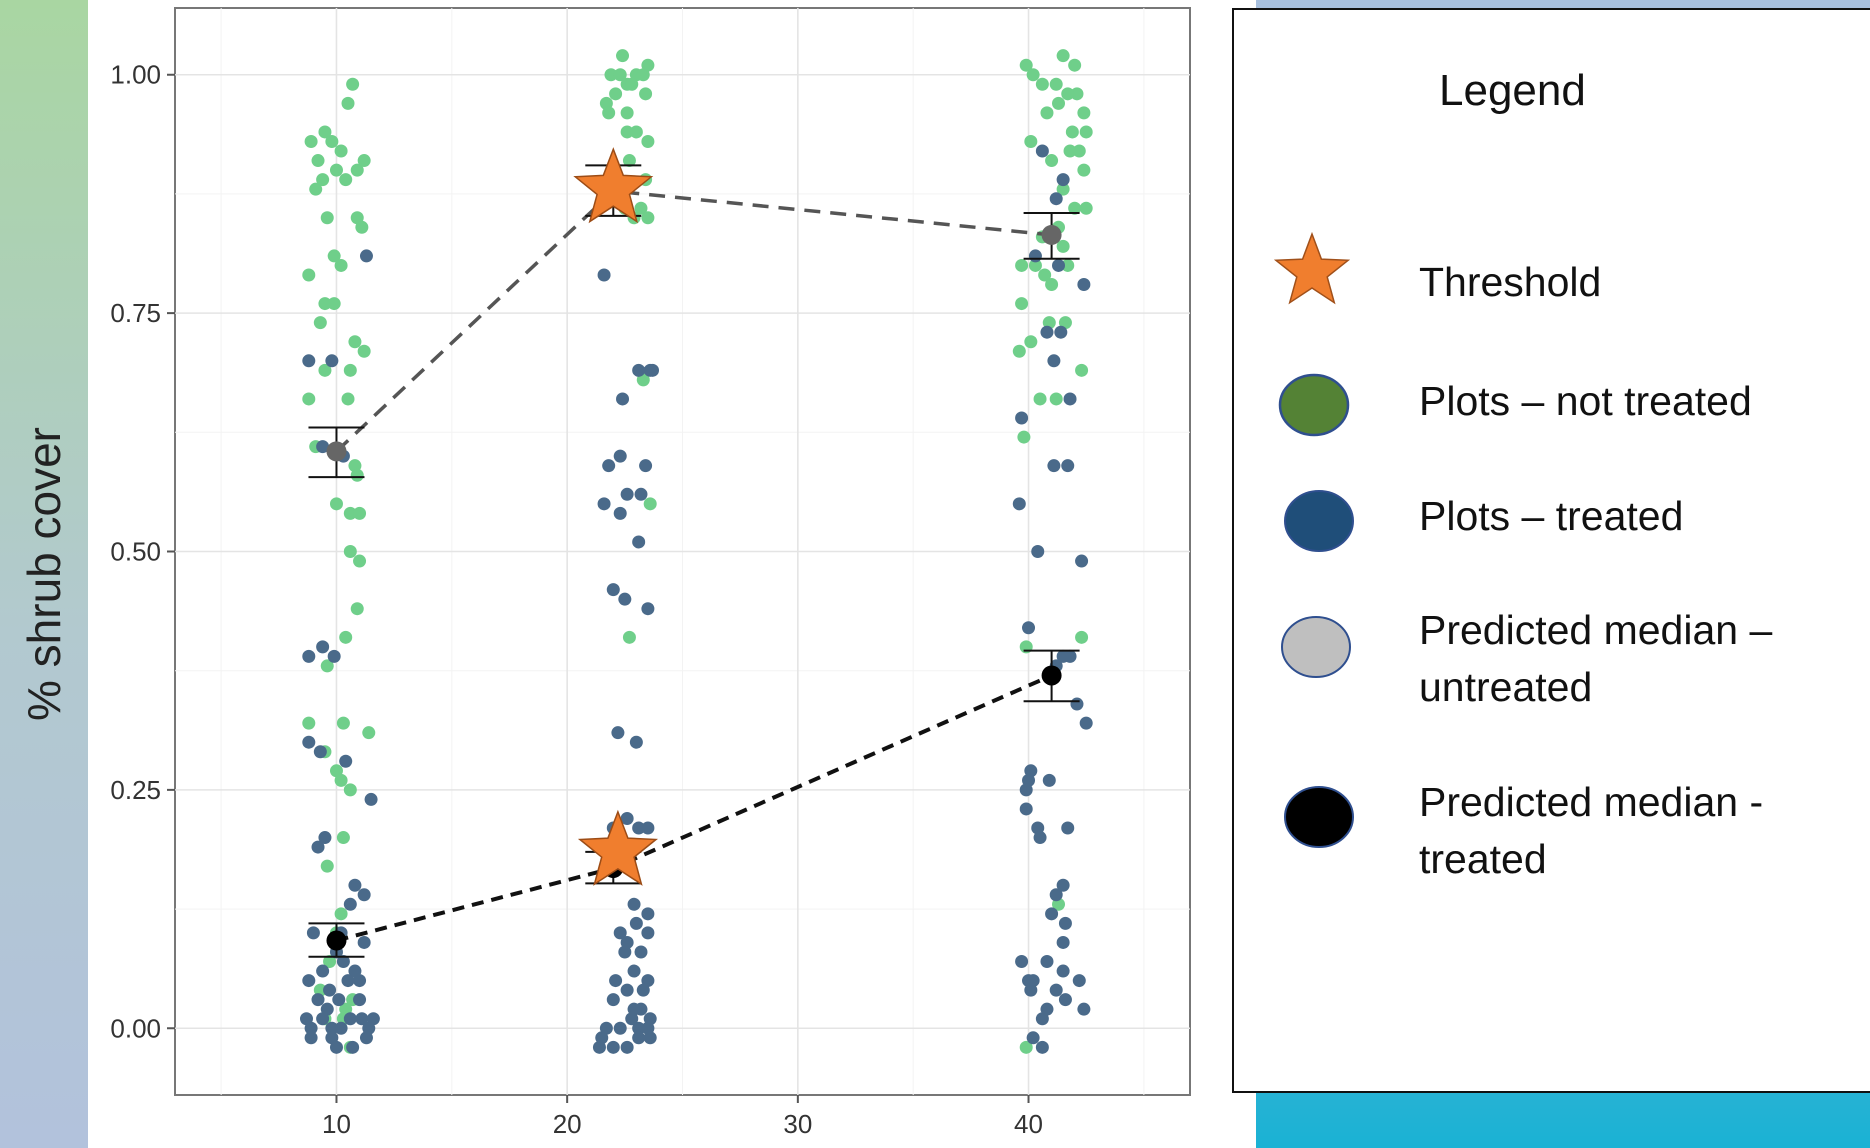  Describe the element at coordinates (1051, 234) in the screenshot. I see `median-untreated-point` at that location.